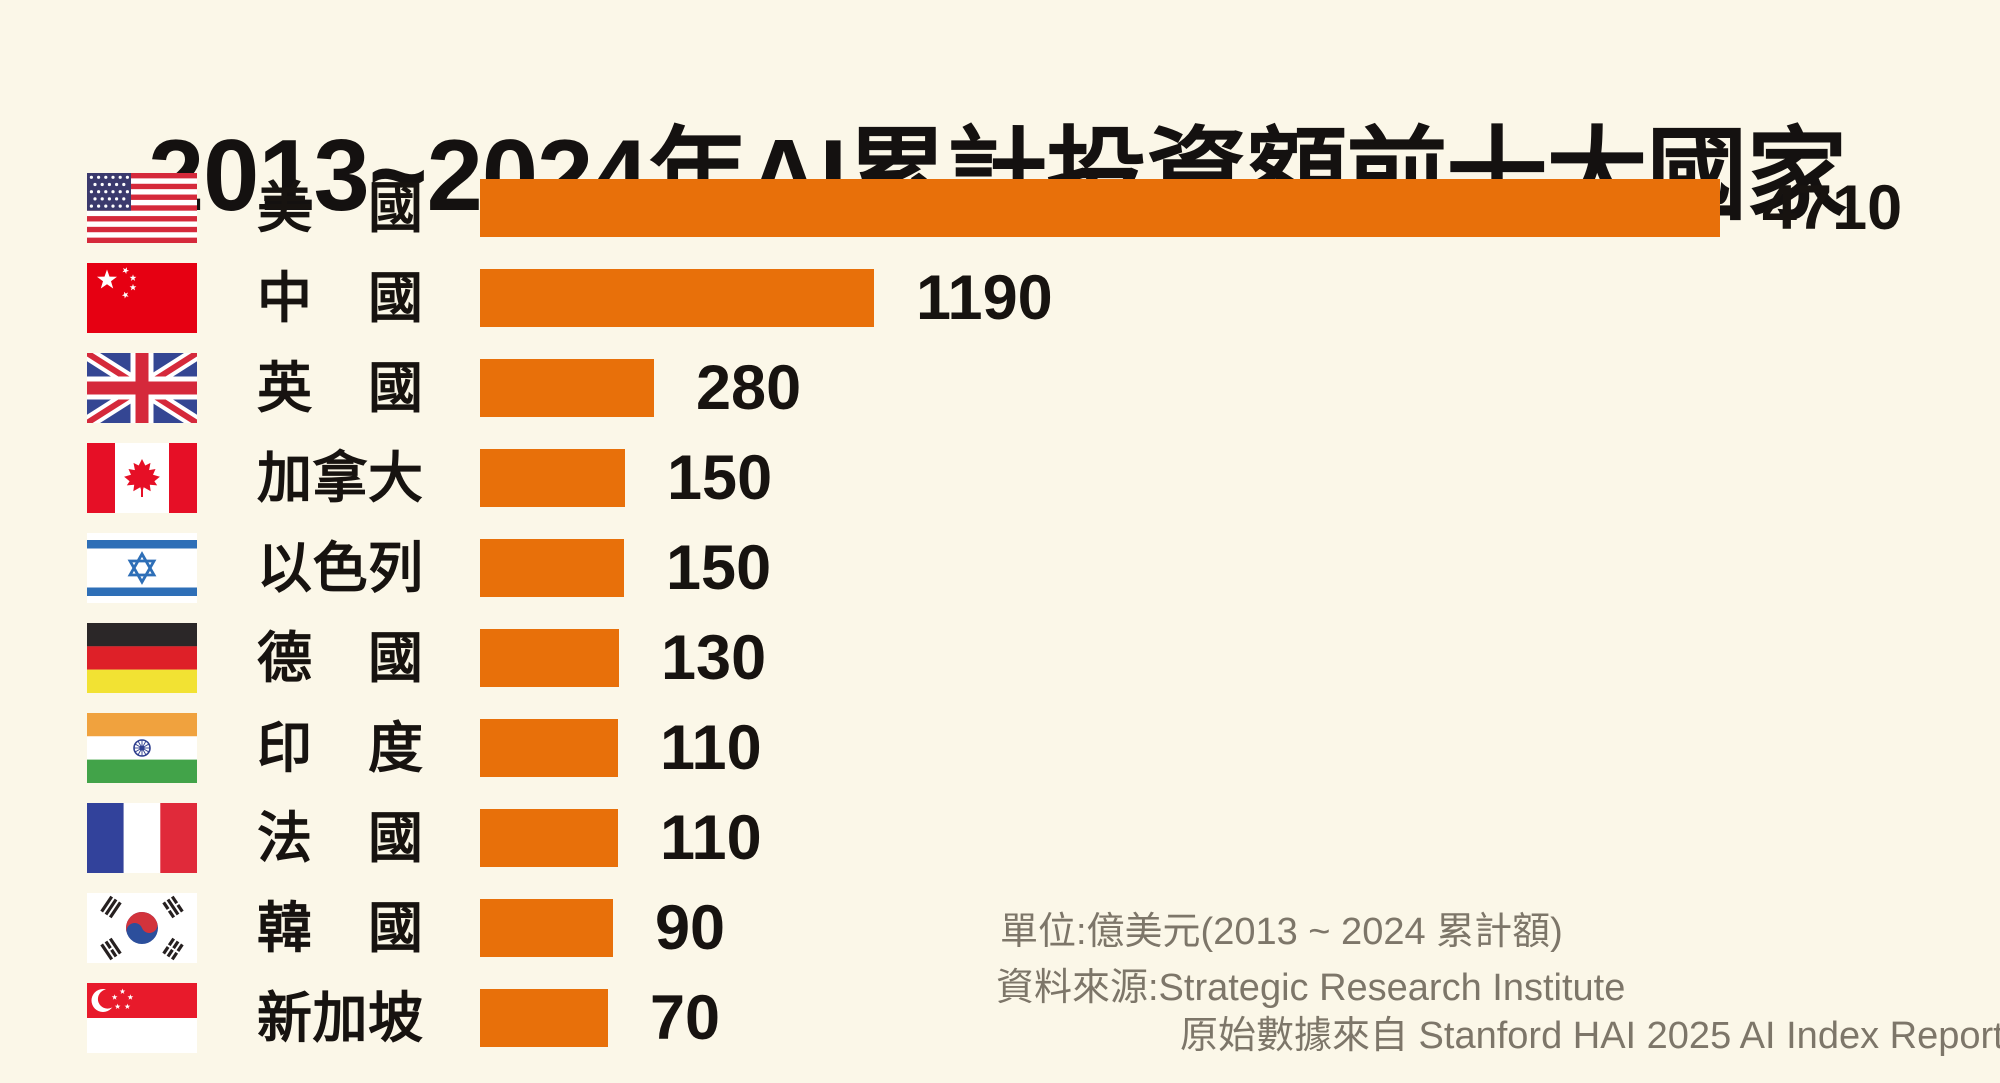 This screenshot has height=1083, width=2000. What do you see at coordinates (714, 658) in the screenshot?
I see `value-label: 130` at bounding box center [714, 658].